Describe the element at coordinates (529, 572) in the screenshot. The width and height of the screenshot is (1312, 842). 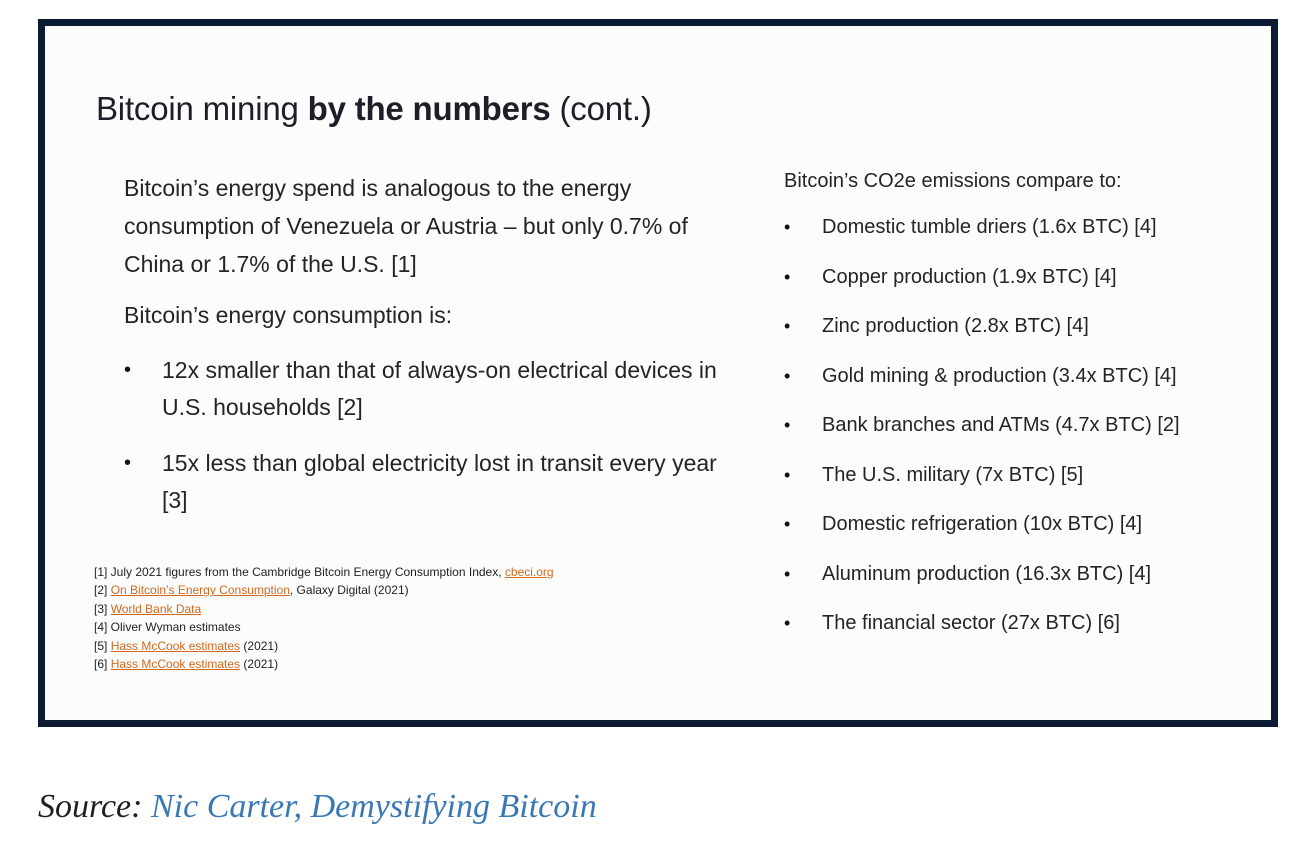
I see `reference-link: cbeci.org` at that location.